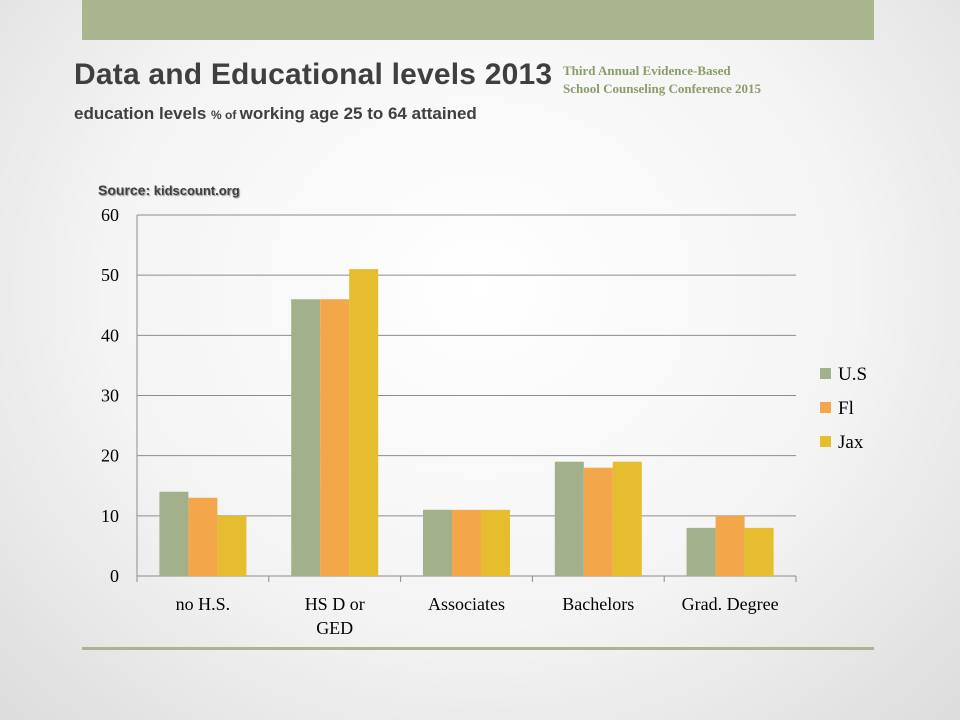  I want to click on source-note: Source: kidscount.org, so click(169, 190).